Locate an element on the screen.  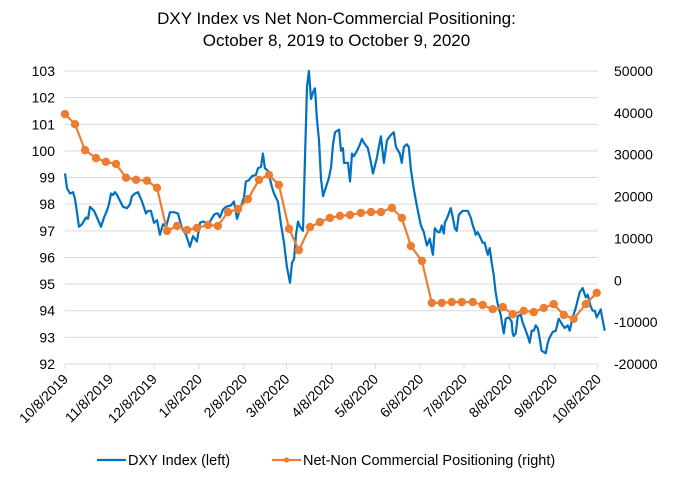
left-tick-label: 99 is located at coordinates (47, 178).